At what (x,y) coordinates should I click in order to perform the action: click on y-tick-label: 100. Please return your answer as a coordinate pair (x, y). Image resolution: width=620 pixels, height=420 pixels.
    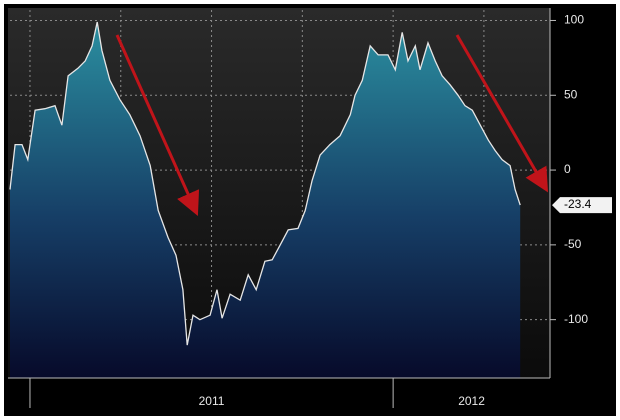
    Looking at the image, I should click on (574, 20).